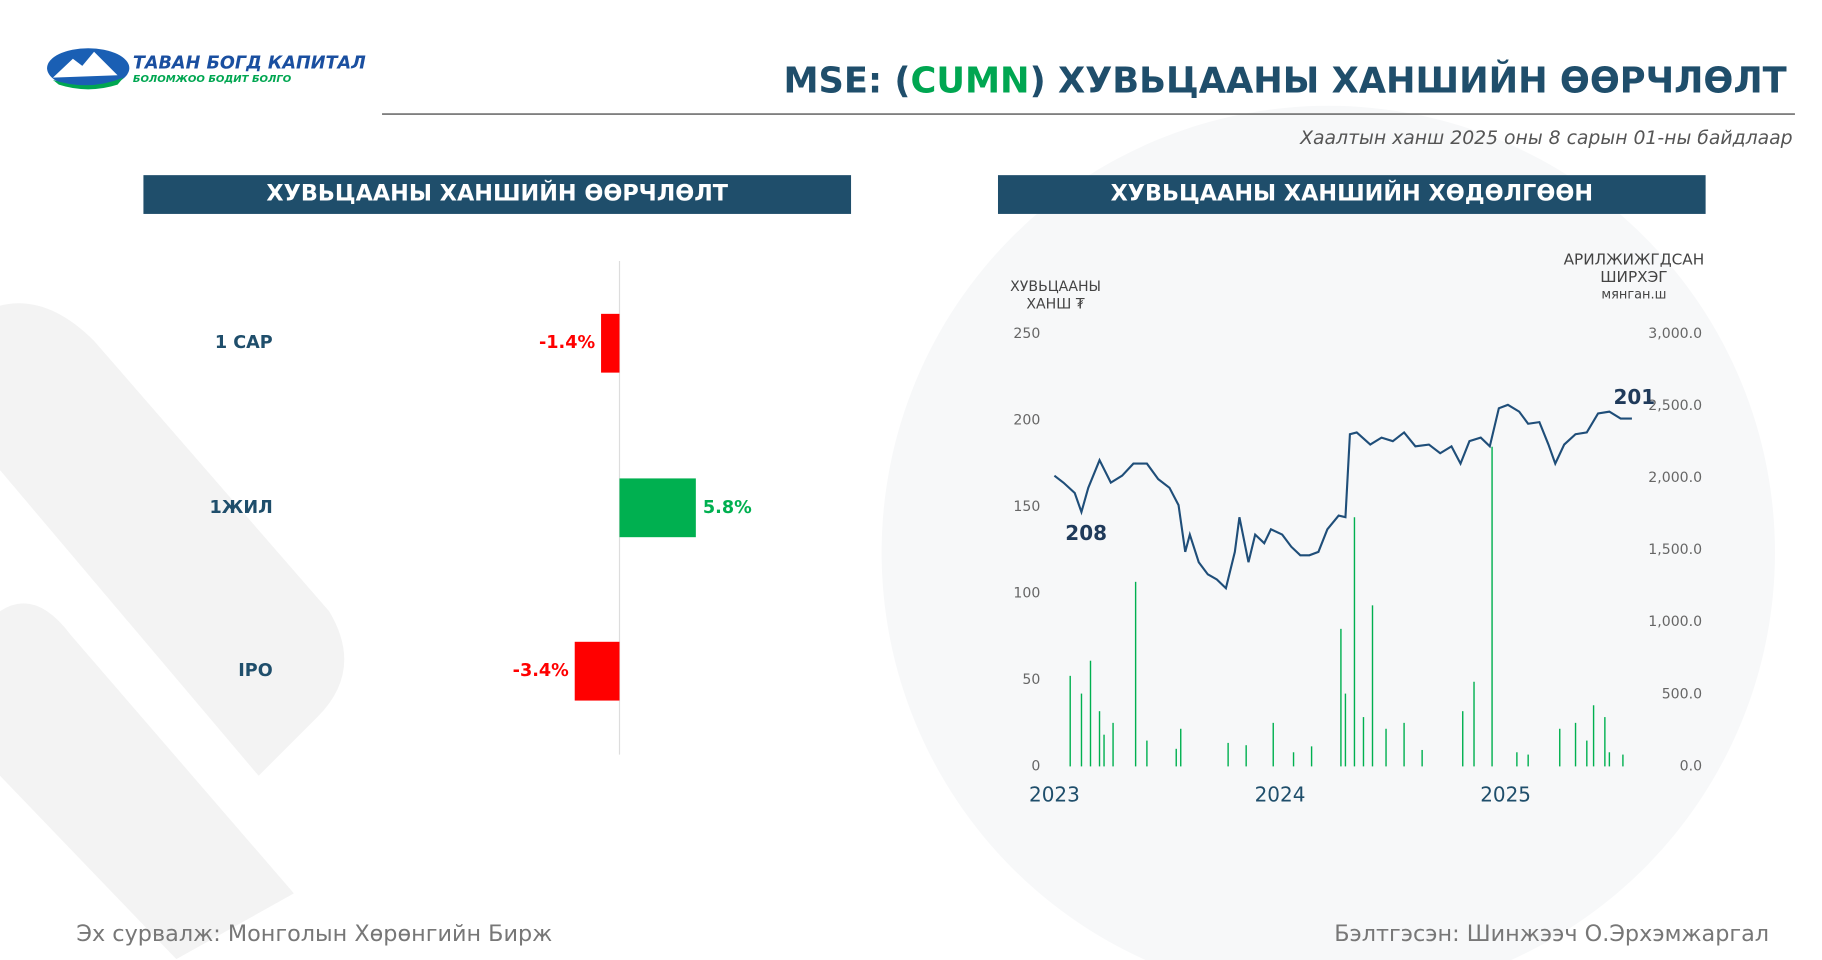 Image resolution: width=1822 pixels, height=960 pixels. What do you see at coordinates (1054, 794) in the screenshot?
I see `x-tick-label: 2023` at bounding box center [1054, 794].